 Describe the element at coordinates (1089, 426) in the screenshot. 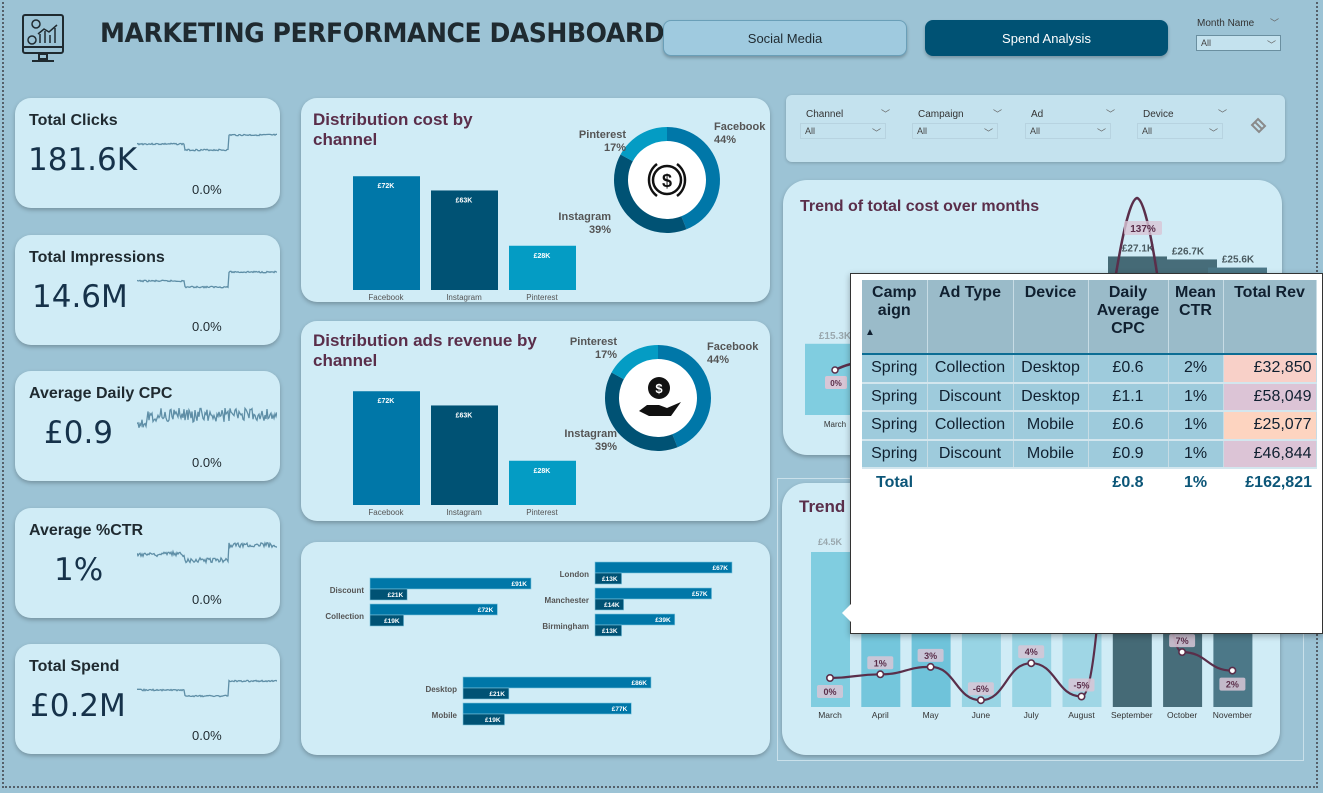

I see `table-row: Spring Collection Mobile £0.6 1% £25,077` at that location.